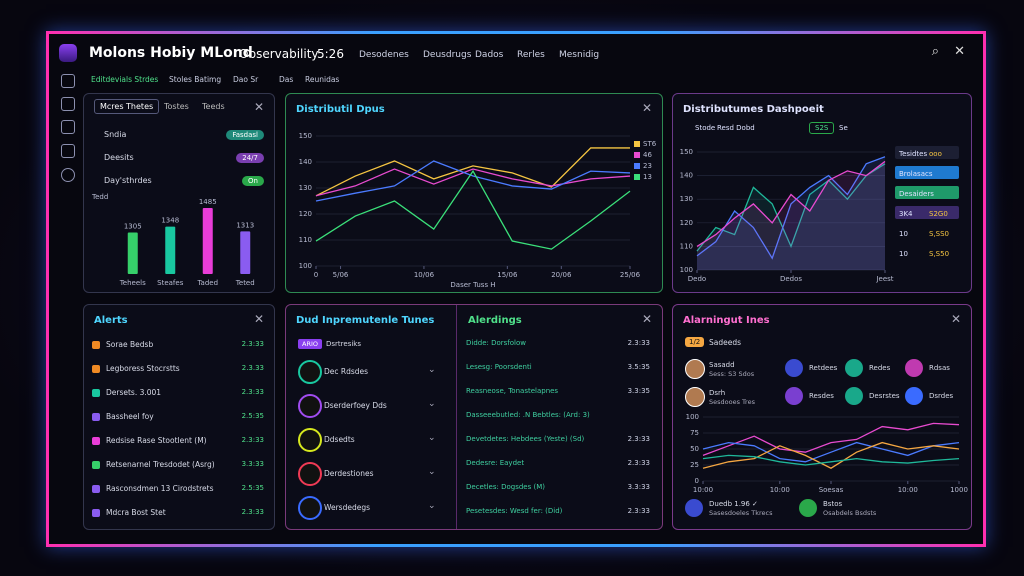 Image resolution: width=1024 pixels, height=576 pixels. I want to click on control: Resd Dobd, so click(736, 128).